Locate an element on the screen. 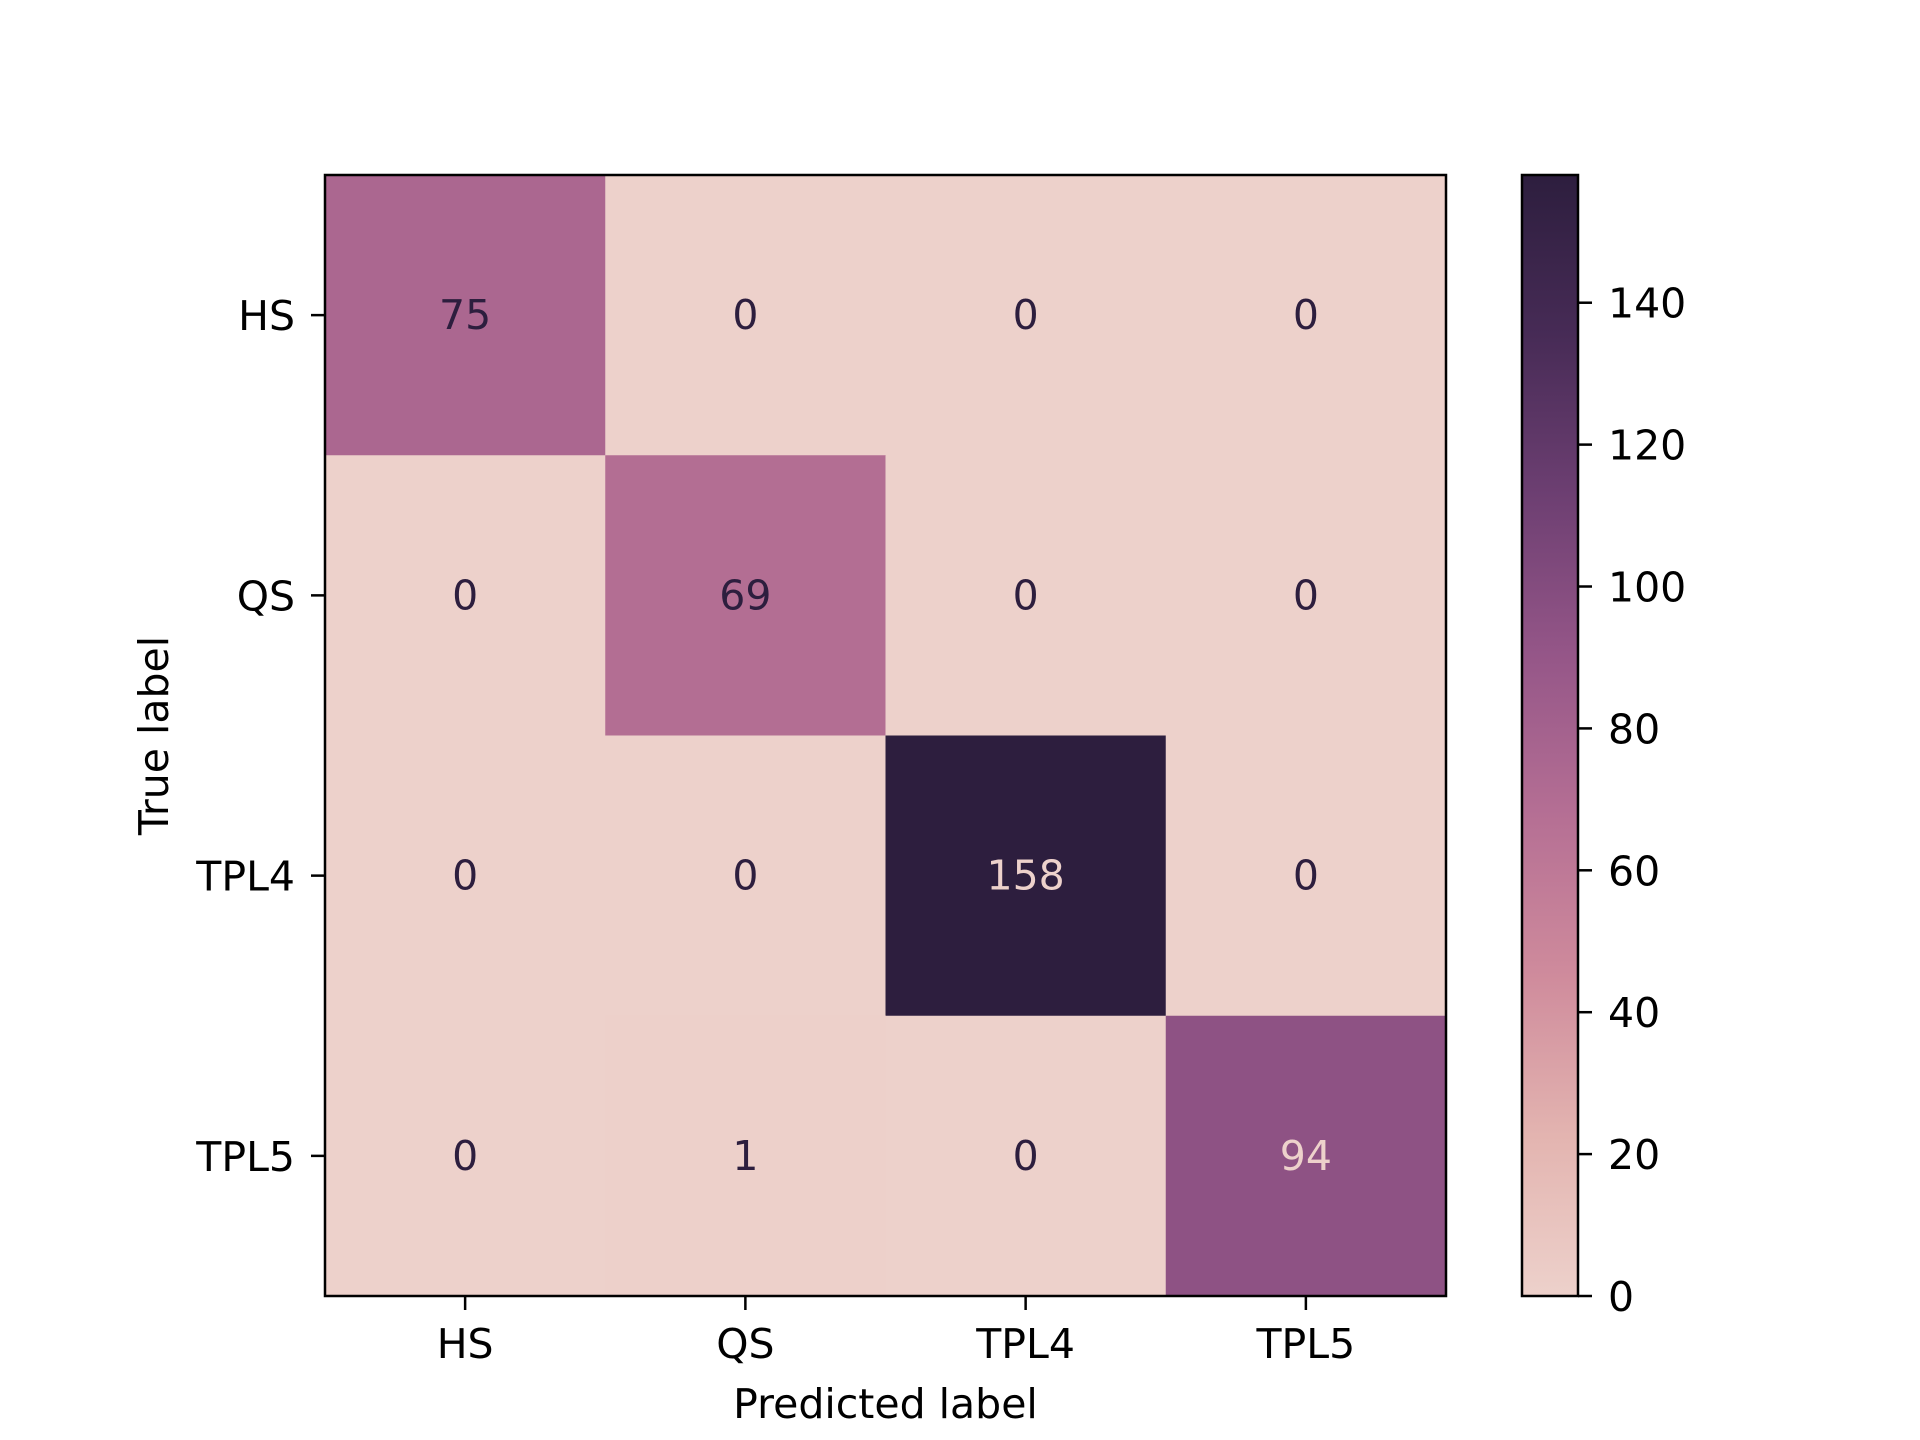 This screenshot has height=1440, width=1920. x-axis: HS QS TPL4 TPL5 is located at coordinates (896, 1332).